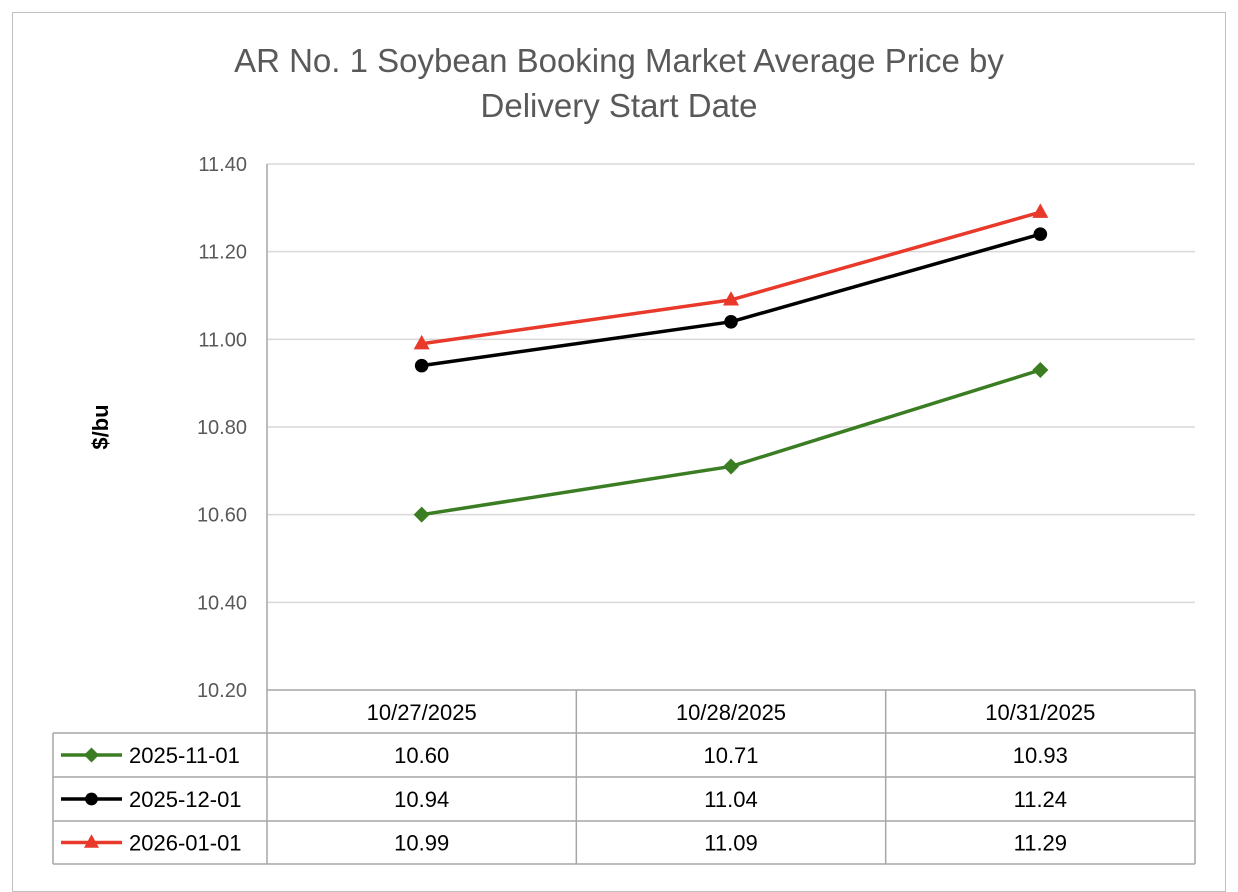  Describe the element at coordinates (185, 799) in the screenshot. I see `legend-label: 2025-12-01` at that location.